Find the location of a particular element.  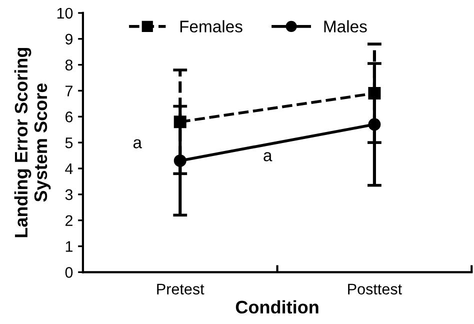

x-axis-title: Condition is located at coordinates (277, 307).